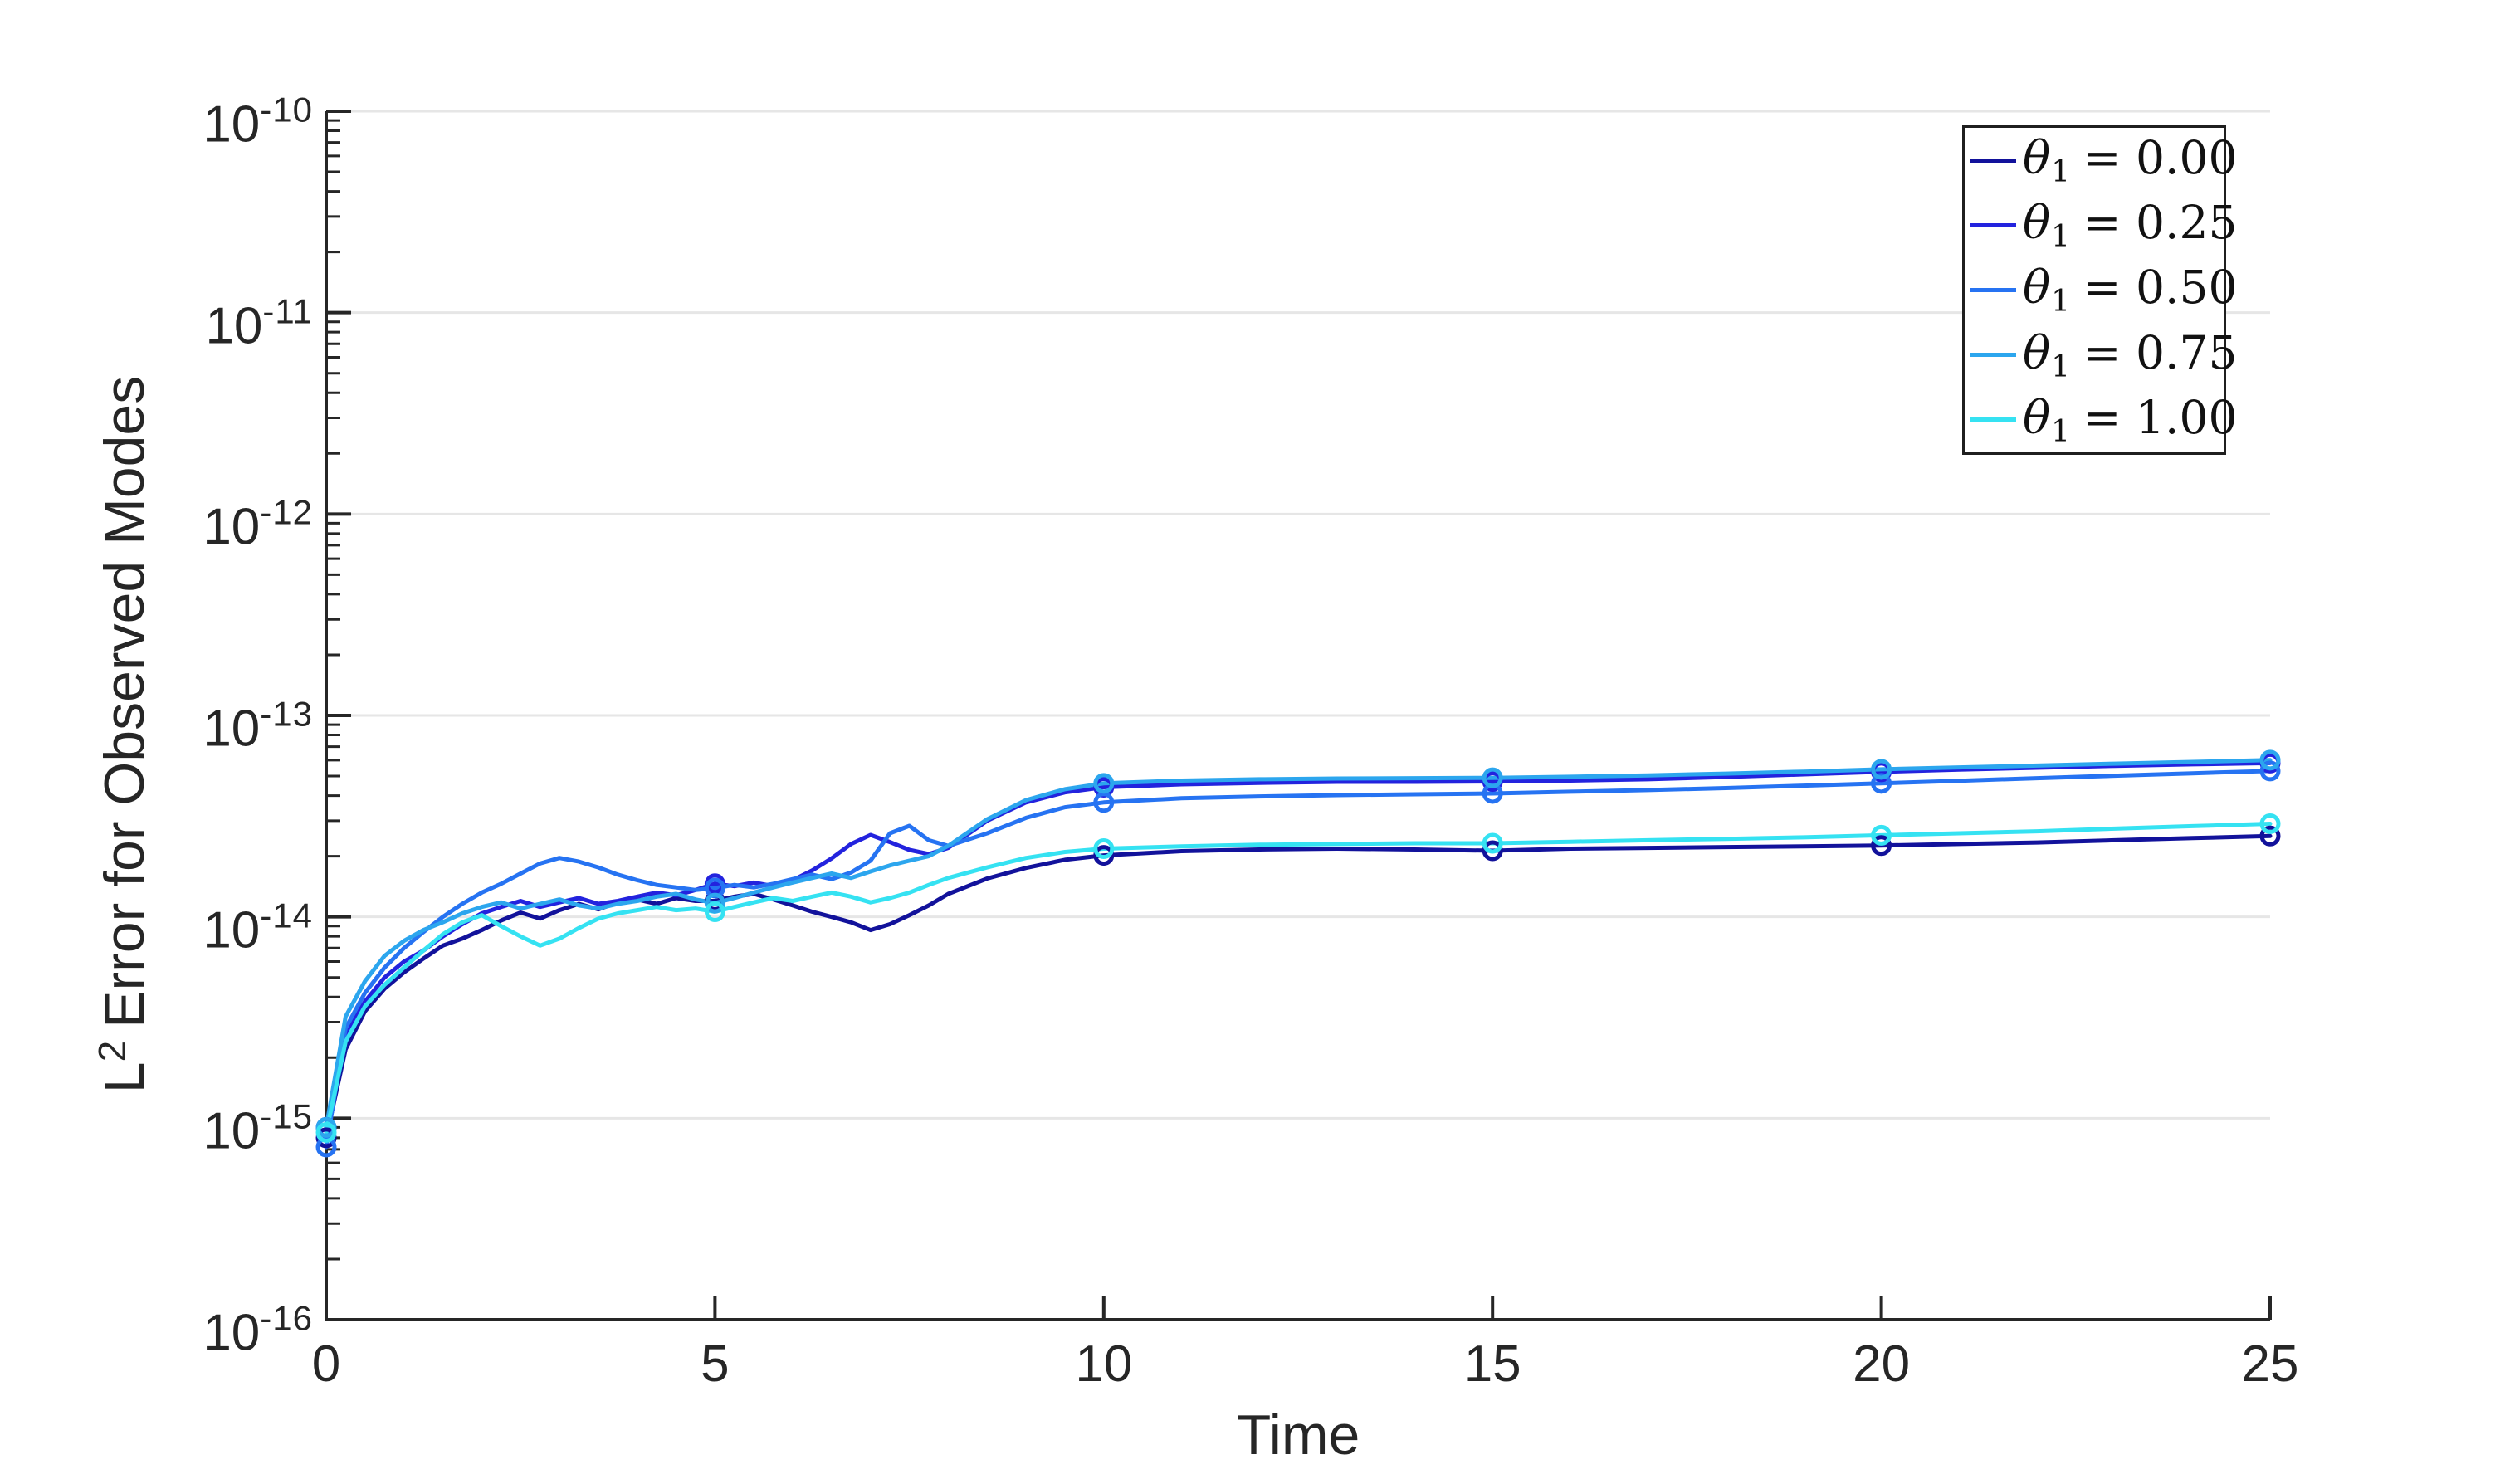  I want to click on legend-value: = 0.75, so click(2161, 352).